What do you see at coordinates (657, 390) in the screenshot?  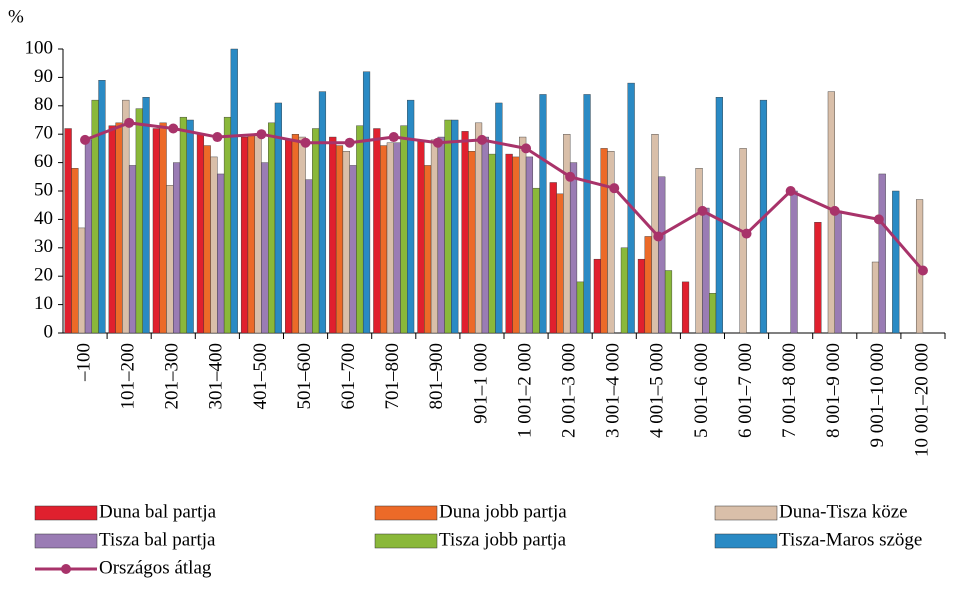 I see `x-tick-label: 4 001–5 000` at bounding box center [657, 390].